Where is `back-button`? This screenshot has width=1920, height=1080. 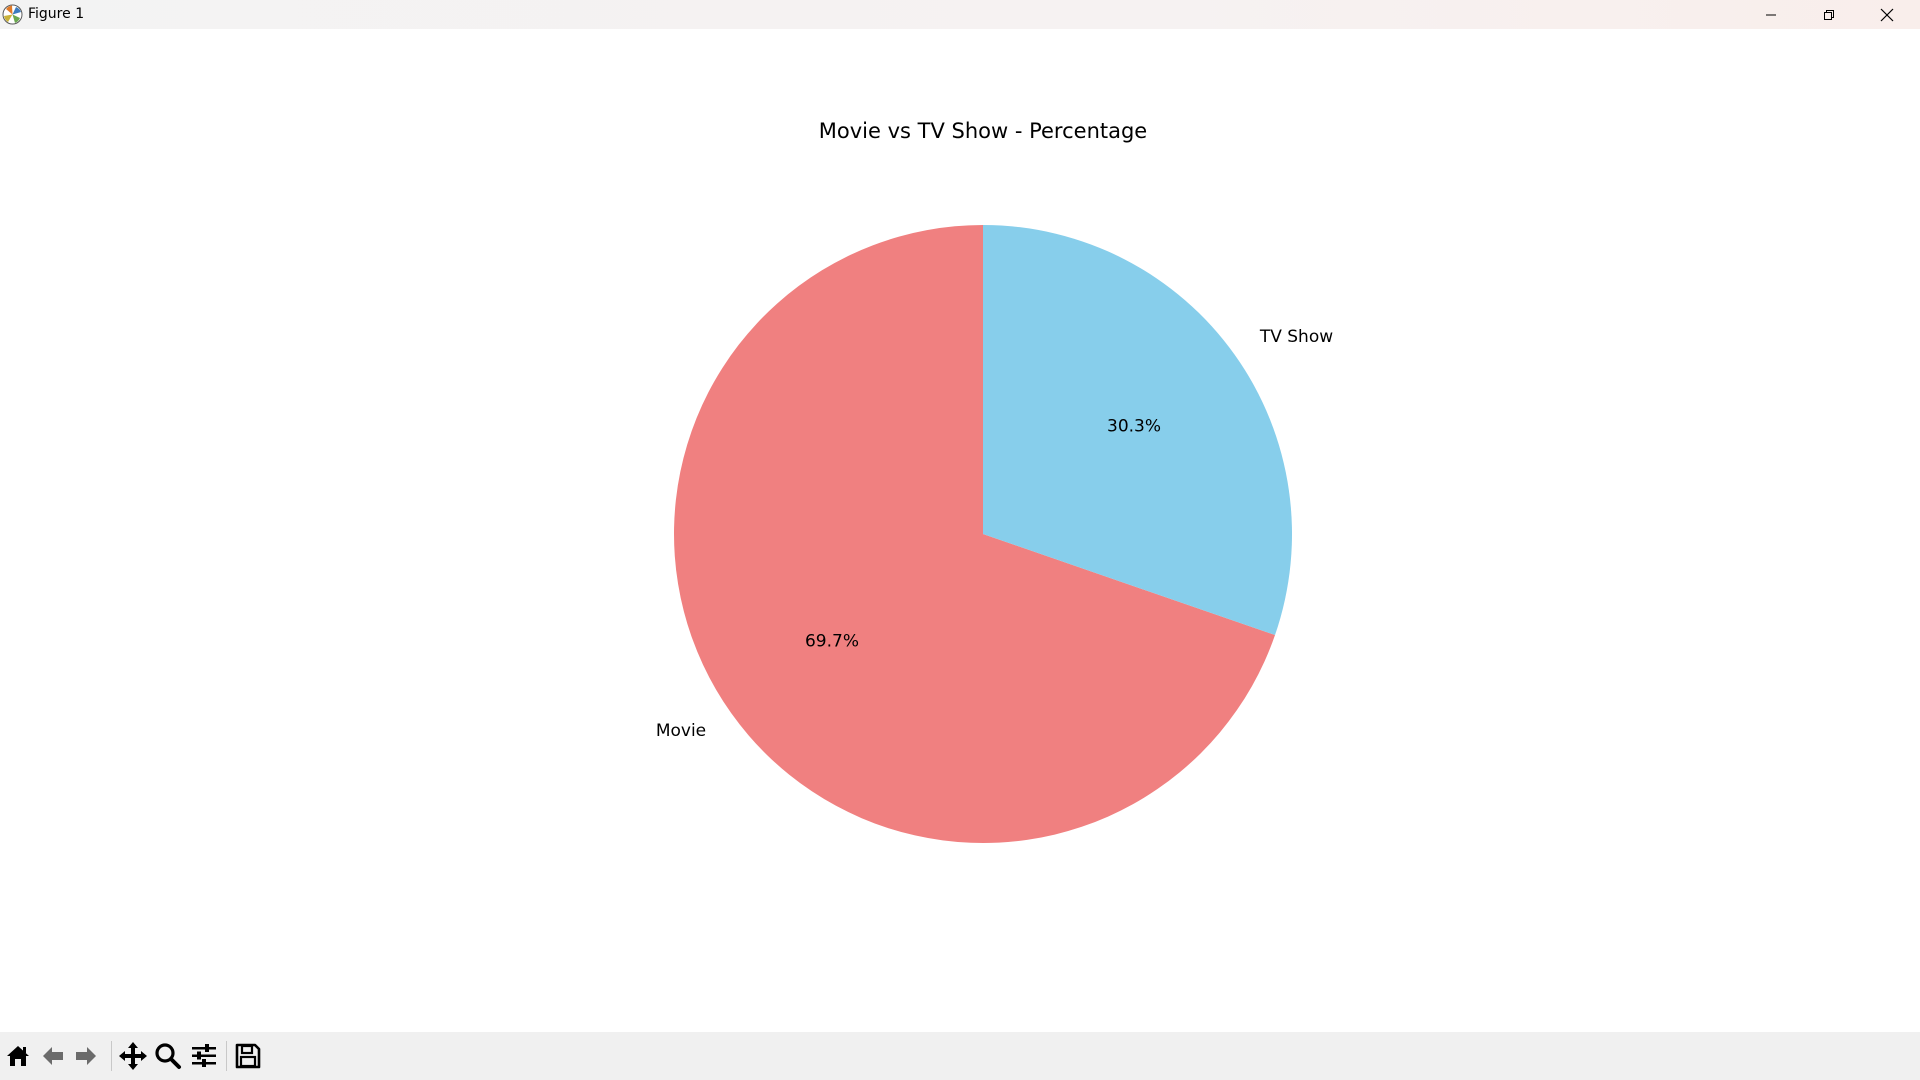 back-button is located at coordinates (53, 1056).